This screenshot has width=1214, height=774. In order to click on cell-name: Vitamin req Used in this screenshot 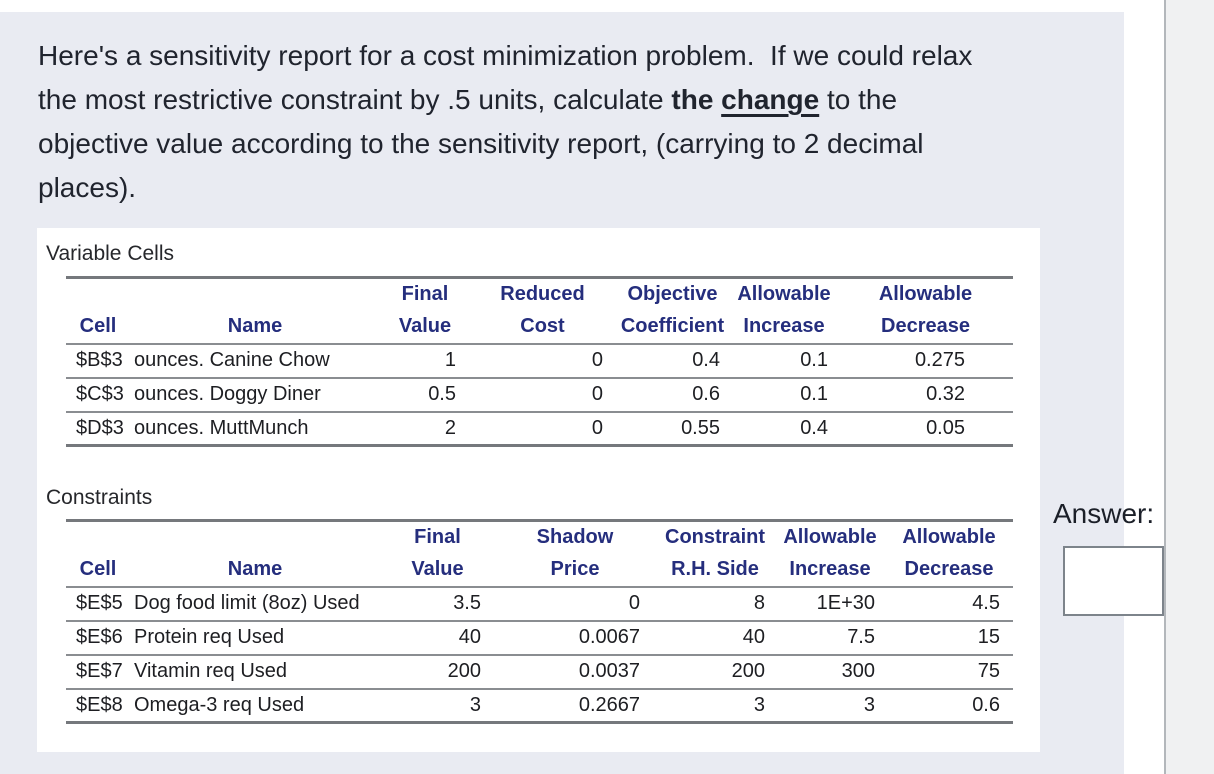, I will do `click(255, 672)`.